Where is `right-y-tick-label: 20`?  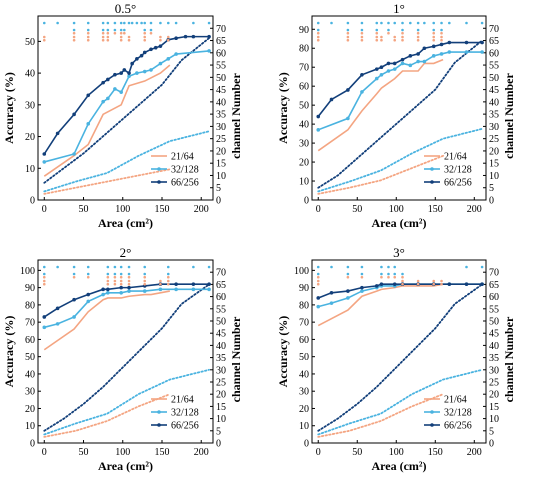 right-y-tick-label: 20 is located at coordinates (221, 395).